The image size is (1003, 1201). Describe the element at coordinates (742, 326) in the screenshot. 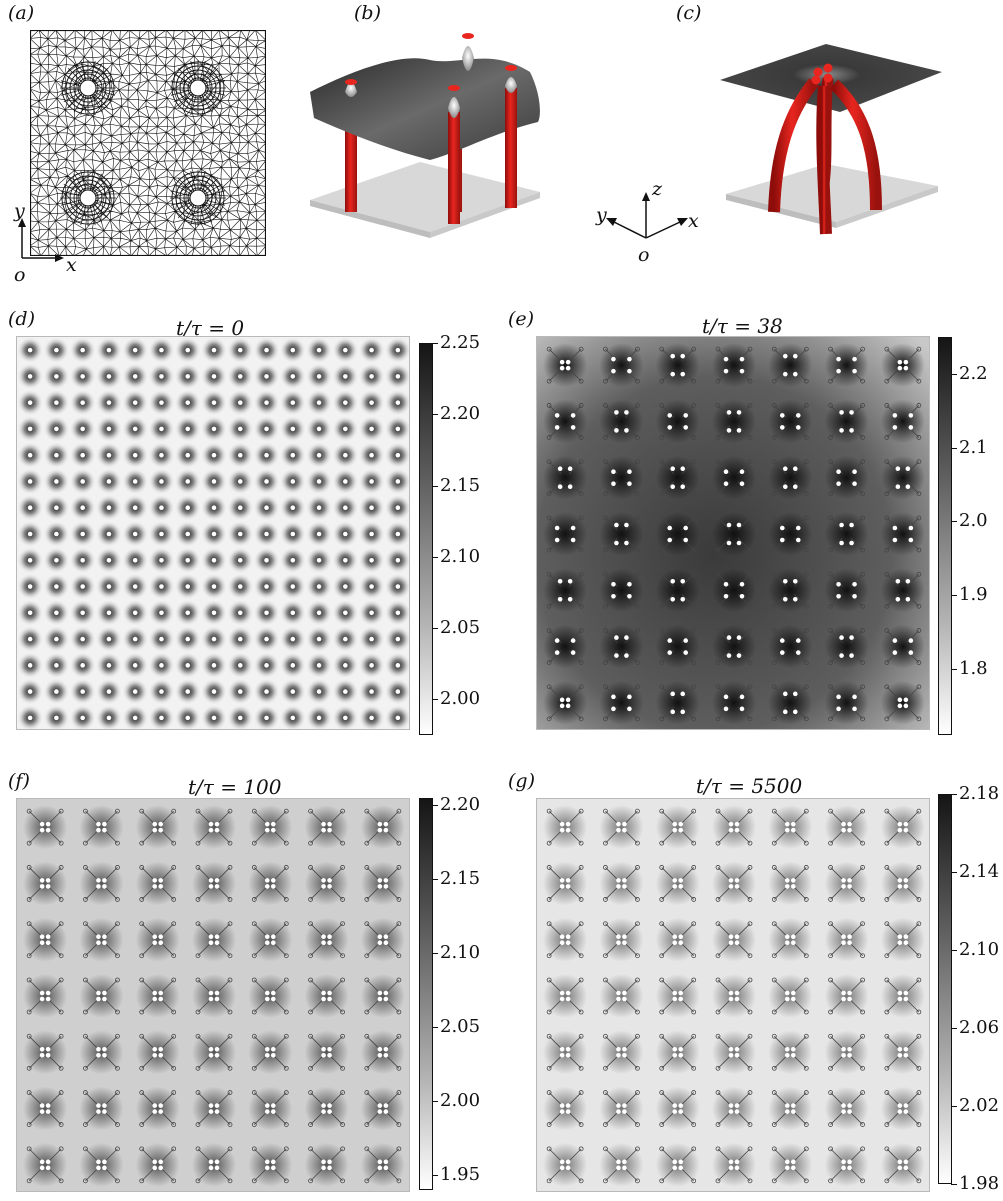

I see `panel-e-title: t/τ = 38` at that location.